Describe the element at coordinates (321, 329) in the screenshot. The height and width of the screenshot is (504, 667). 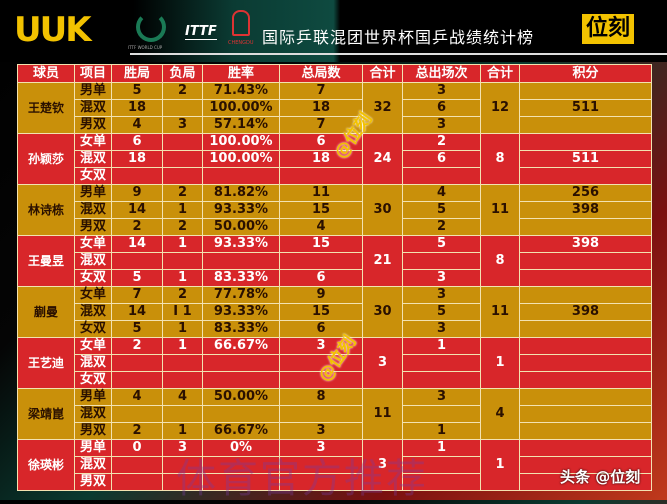
I see `games-cell: 6` at that location.